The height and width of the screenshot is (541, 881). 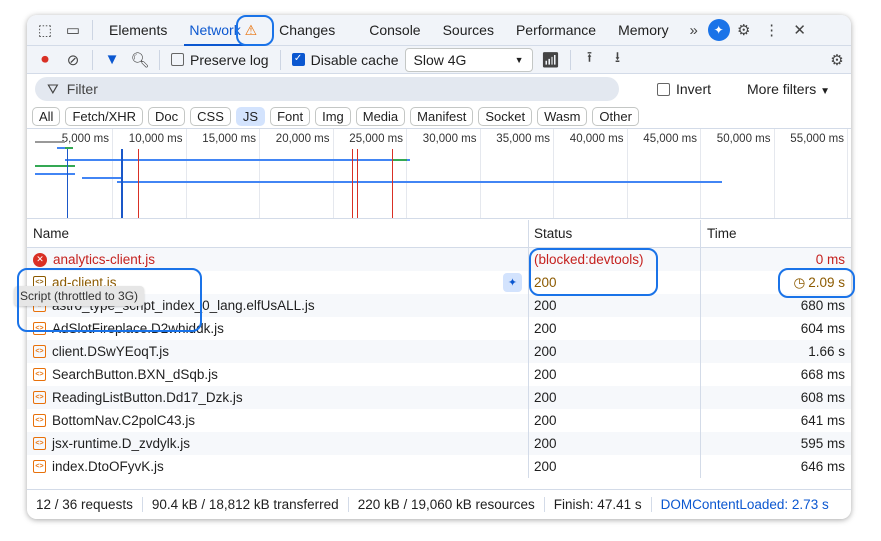 What do you see at coordinates (776, 233) in the screenshot?
I see `column-time: Time` at bounding box center [776, 233].